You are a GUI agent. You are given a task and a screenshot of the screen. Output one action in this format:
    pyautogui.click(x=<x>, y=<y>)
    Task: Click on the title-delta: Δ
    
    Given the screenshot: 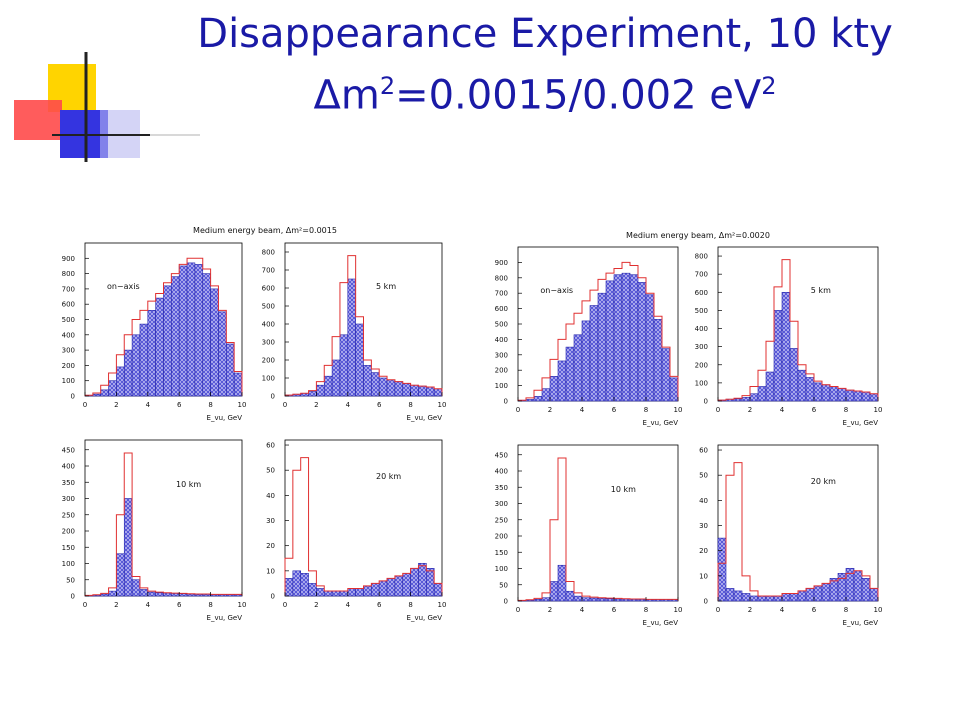 What is the action you would take?
    pyautogui.click(x=327, y=95)
    